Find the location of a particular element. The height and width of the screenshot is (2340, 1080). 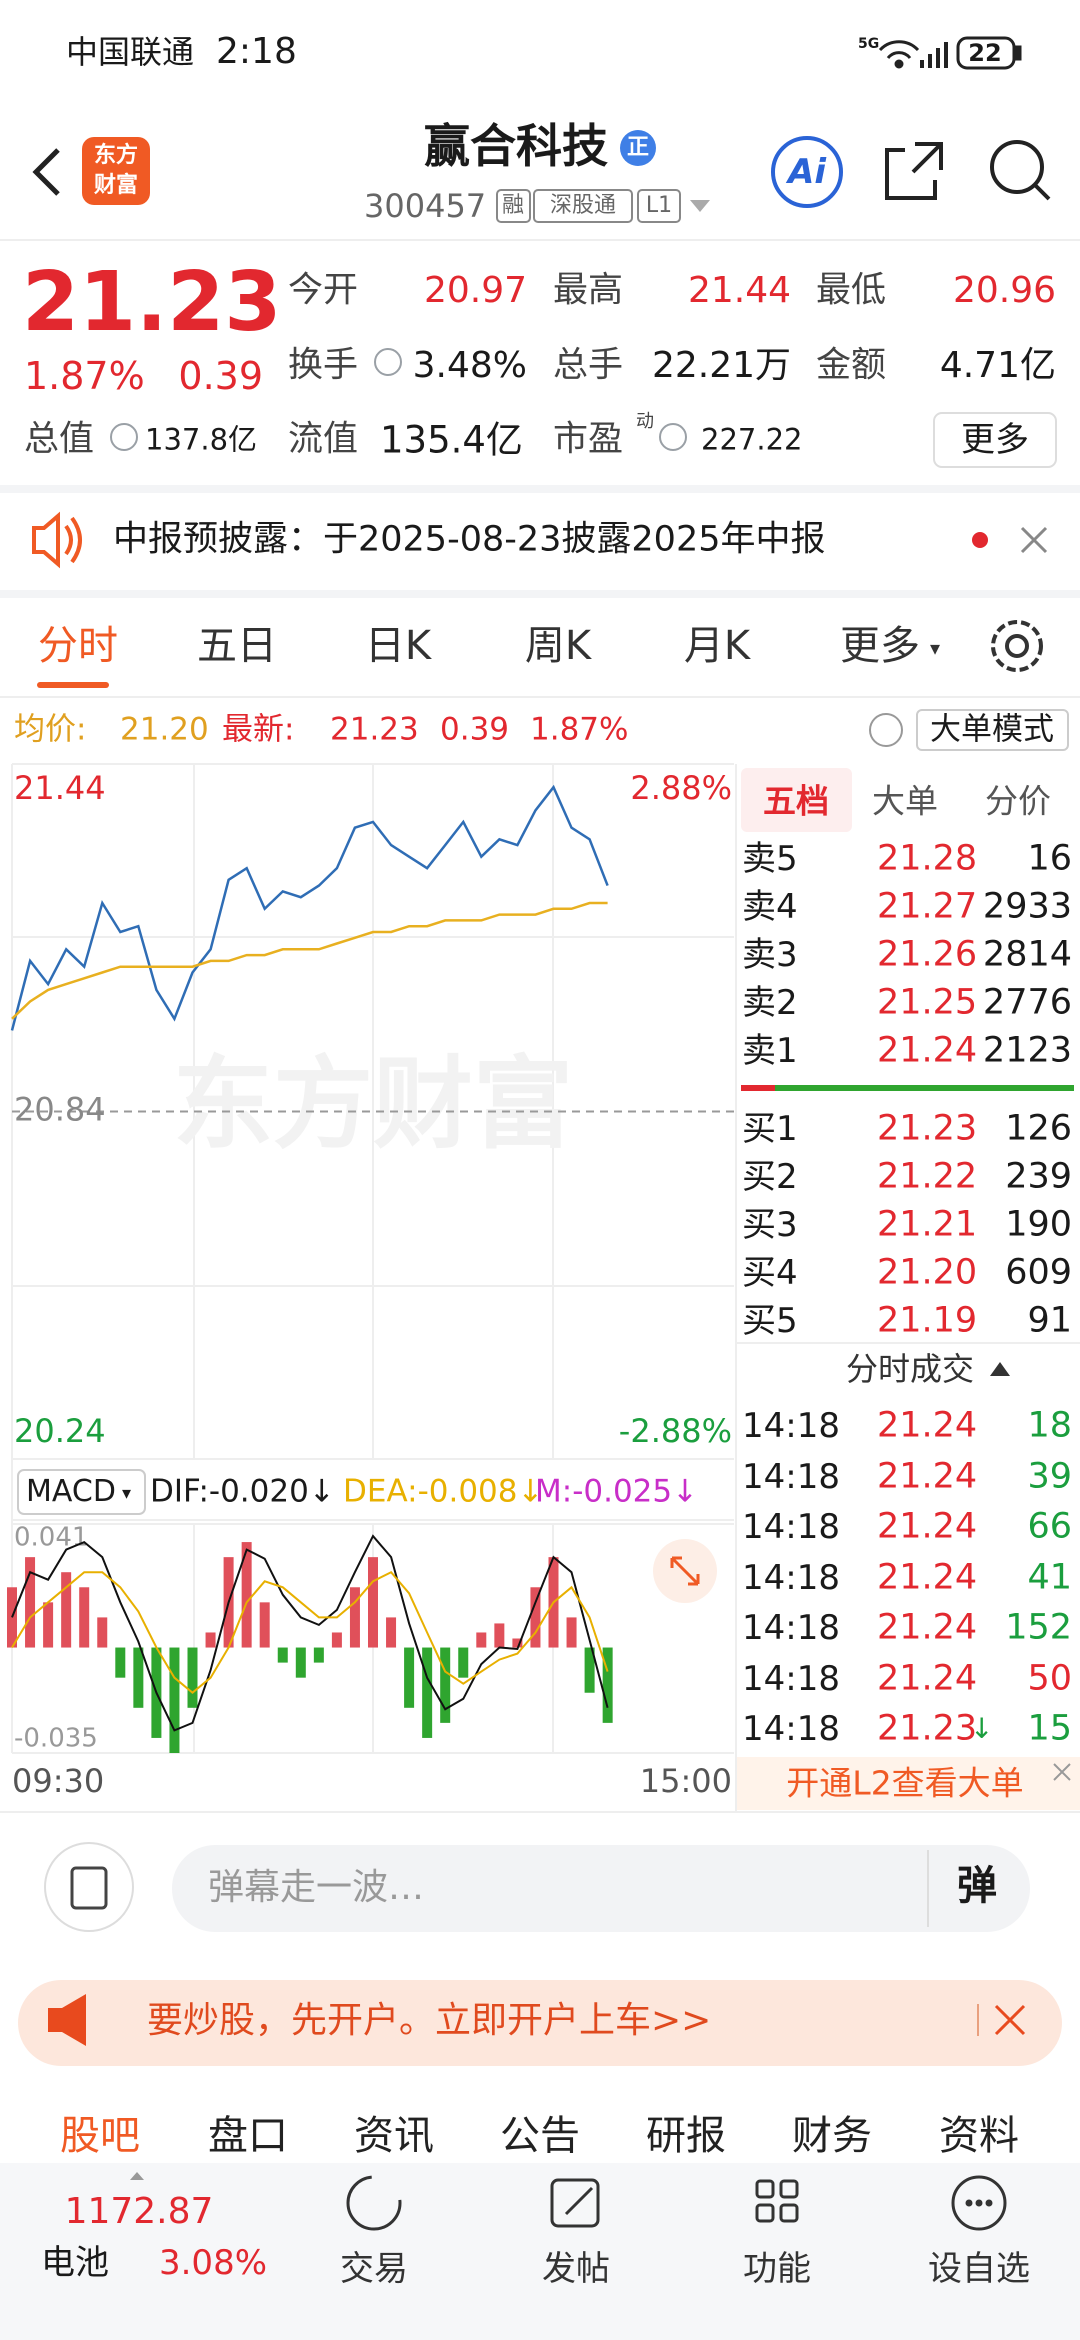

ai-label: Ai is located at coordinates (807, 172).